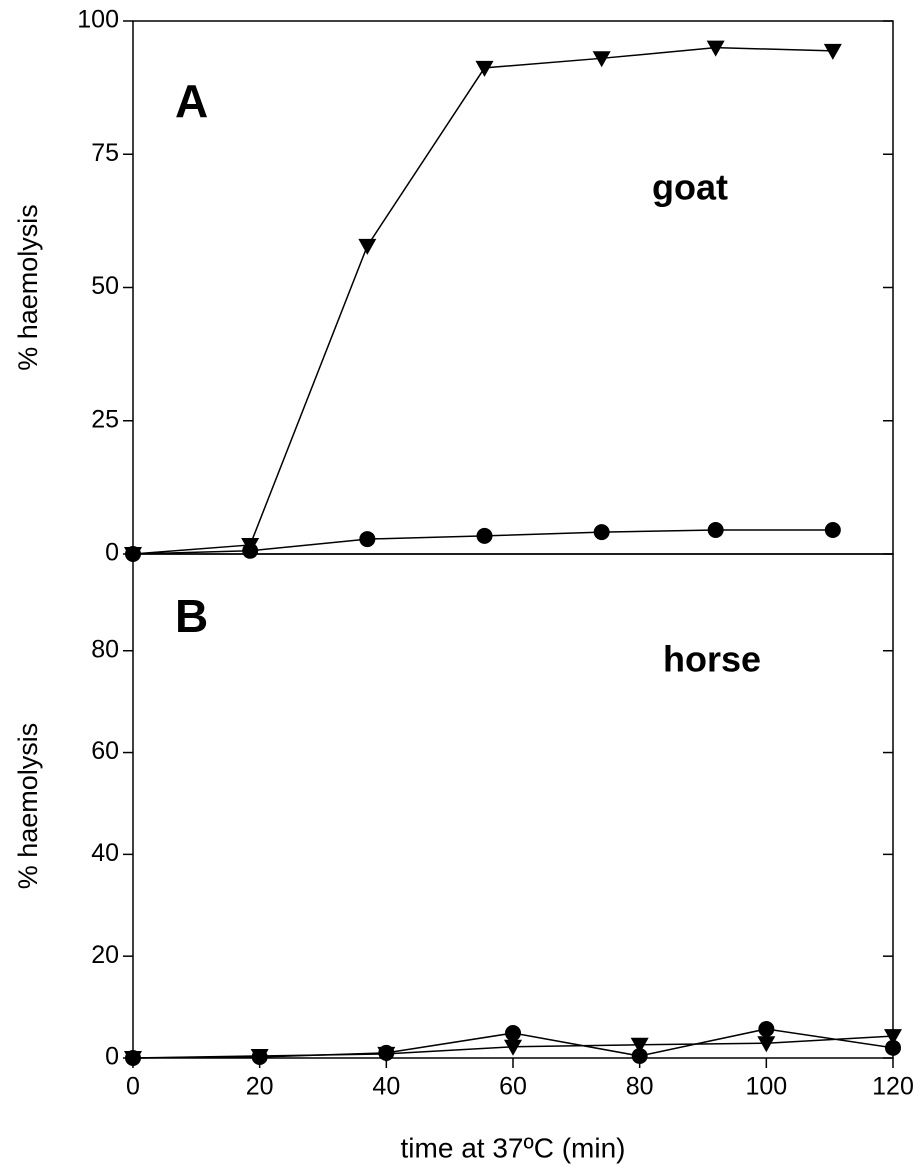 Image resolution: width=924 pixels, height=1176 pixels. I want to click on x-tick-label: 20, so click(260, 1087).